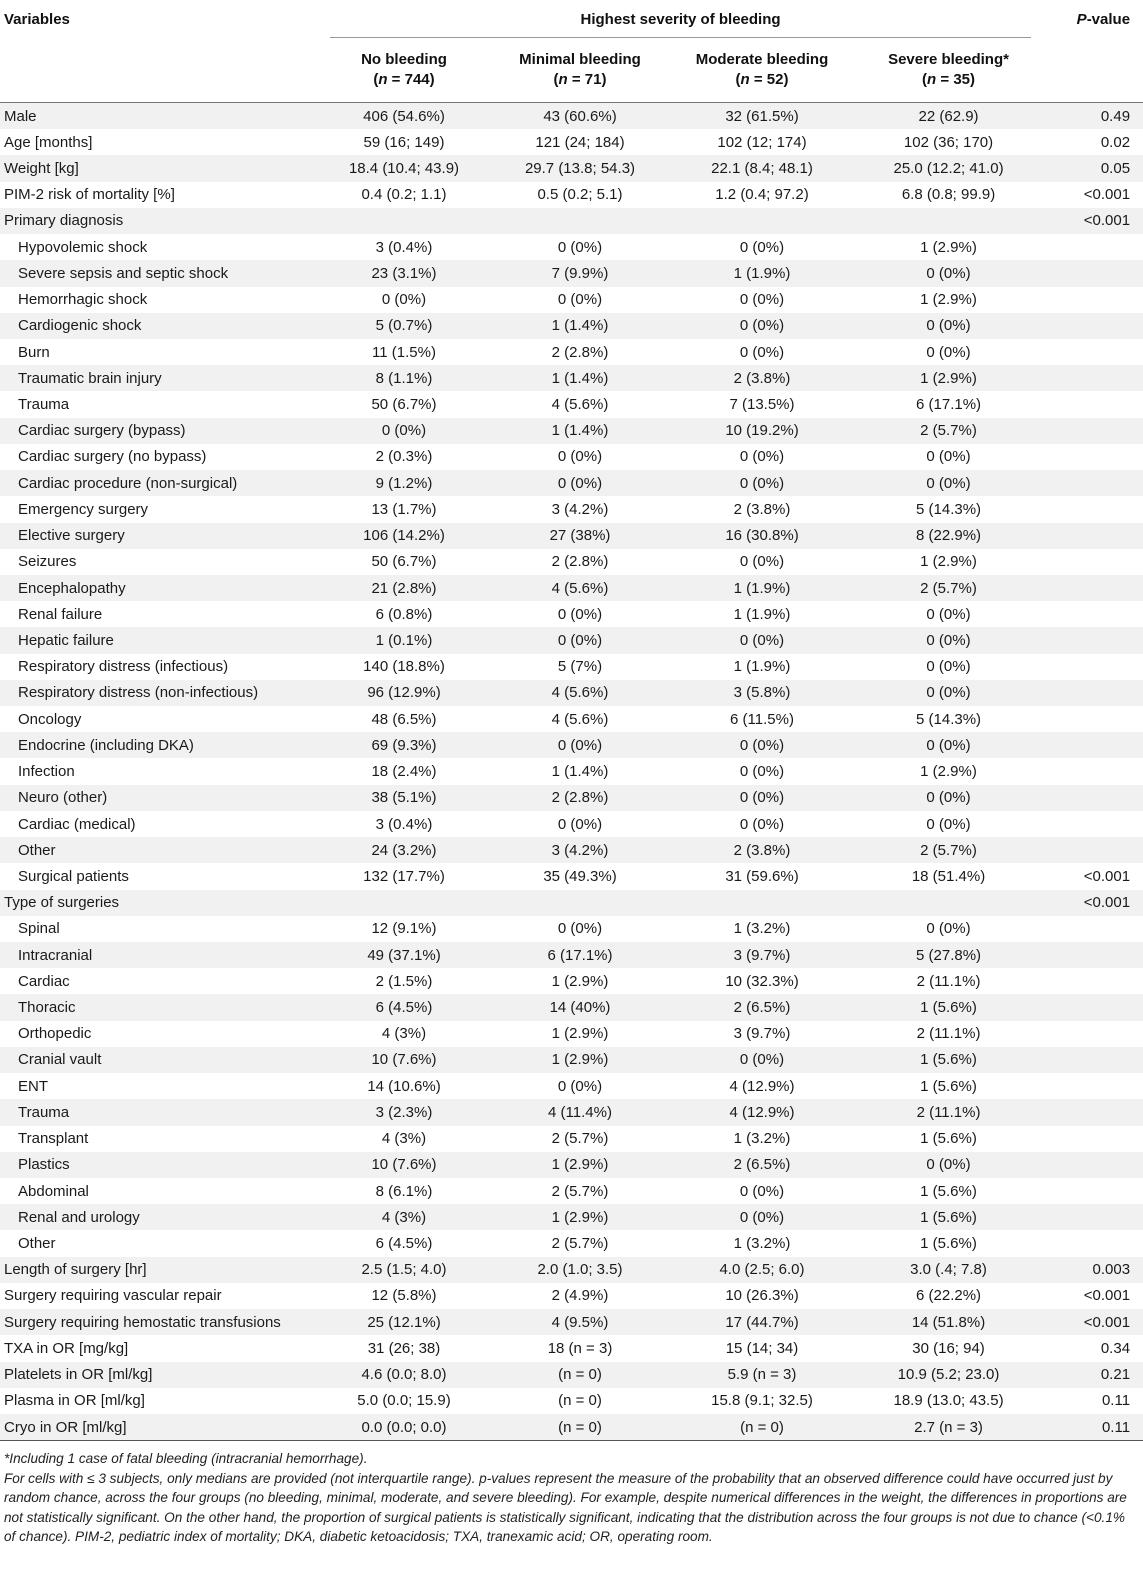 The image size is (1143, 1577). I want to click on column-header: Minimal bleeding (n = 71), so click(580, 70).